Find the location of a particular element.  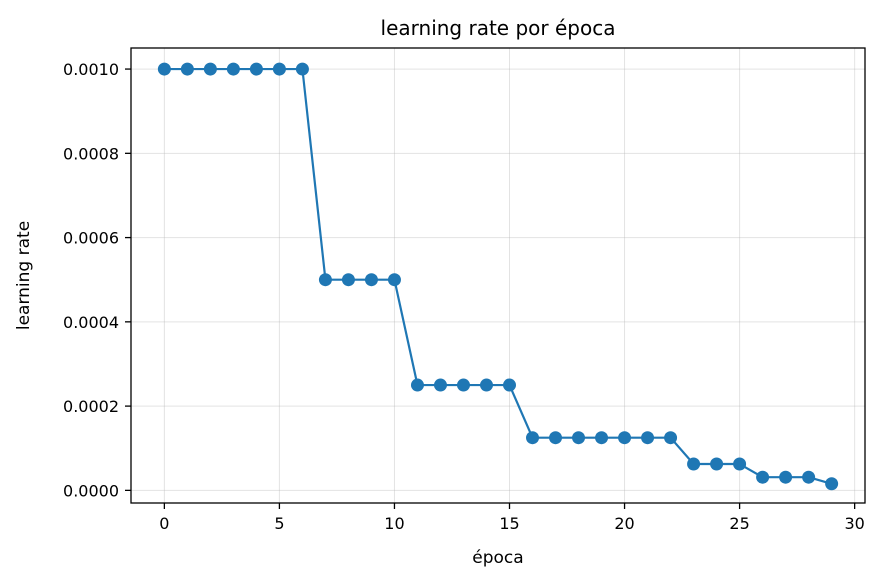

x-tick-label: 30 is located at coordinates (854, 523).